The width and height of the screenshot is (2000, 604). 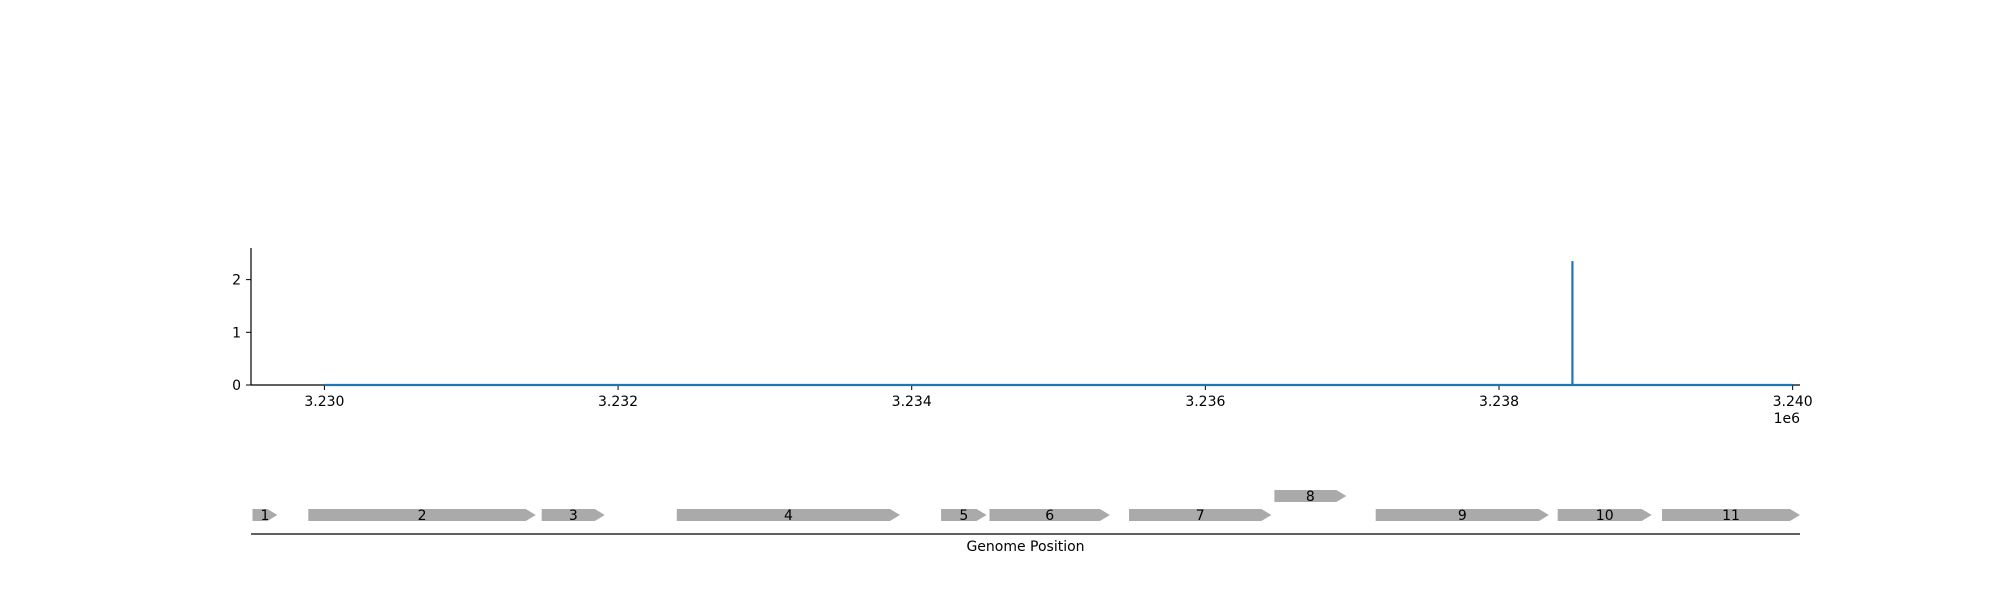 What do you see at coordinates (236, 281) in the screenshot?
I see `y-tick-label: 2` at bounding box center [236, 281].